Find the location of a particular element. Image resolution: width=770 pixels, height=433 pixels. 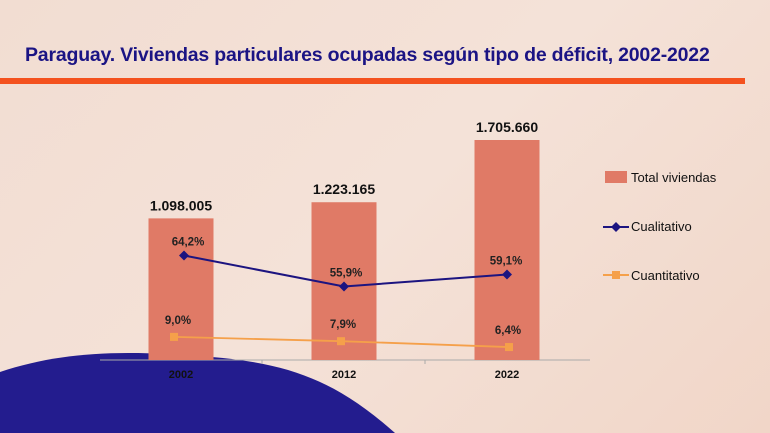

legend-label: Cuantitativo is located at coordinates (665, 275).